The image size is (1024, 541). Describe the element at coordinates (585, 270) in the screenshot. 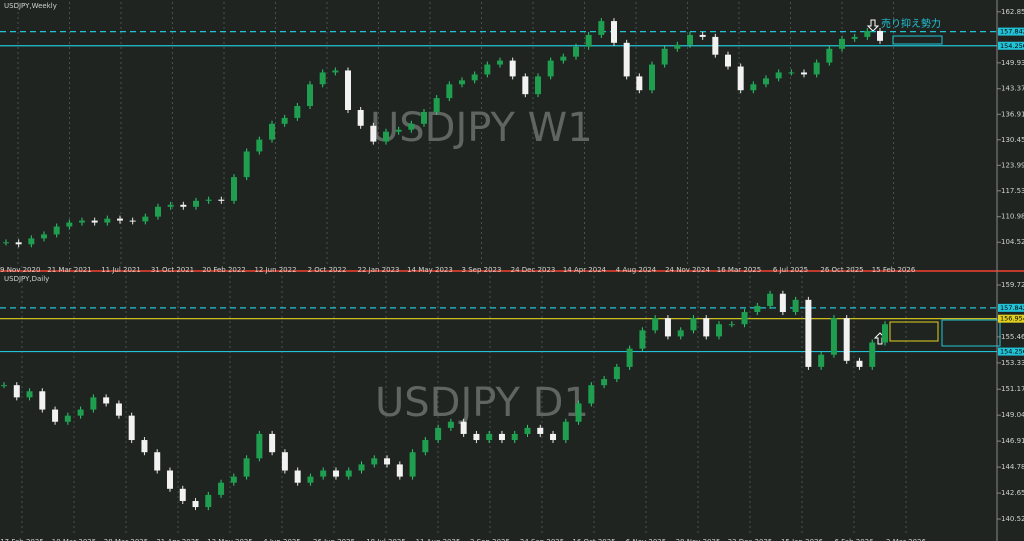

I see `x-tick-label: 14 Apr 2024` at that location.